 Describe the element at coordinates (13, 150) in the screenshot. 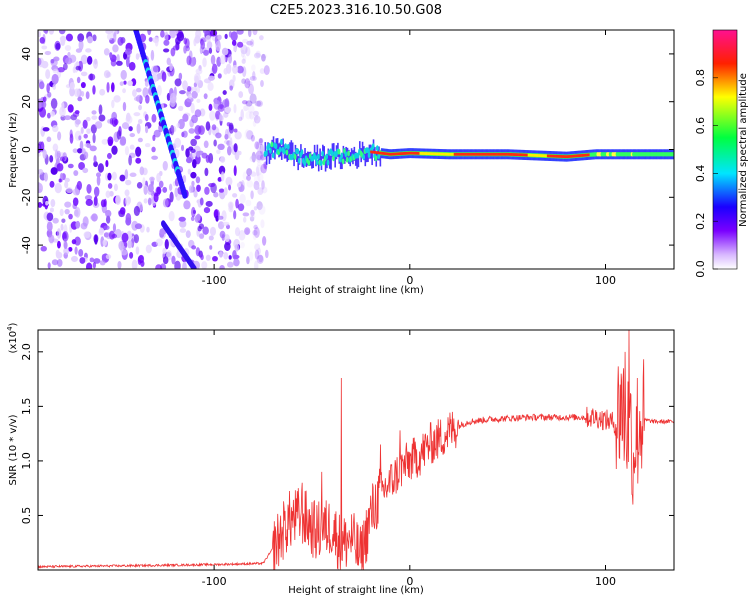

I see `spectrogram-y-axis-label: Frequency (Hz)` at that location.